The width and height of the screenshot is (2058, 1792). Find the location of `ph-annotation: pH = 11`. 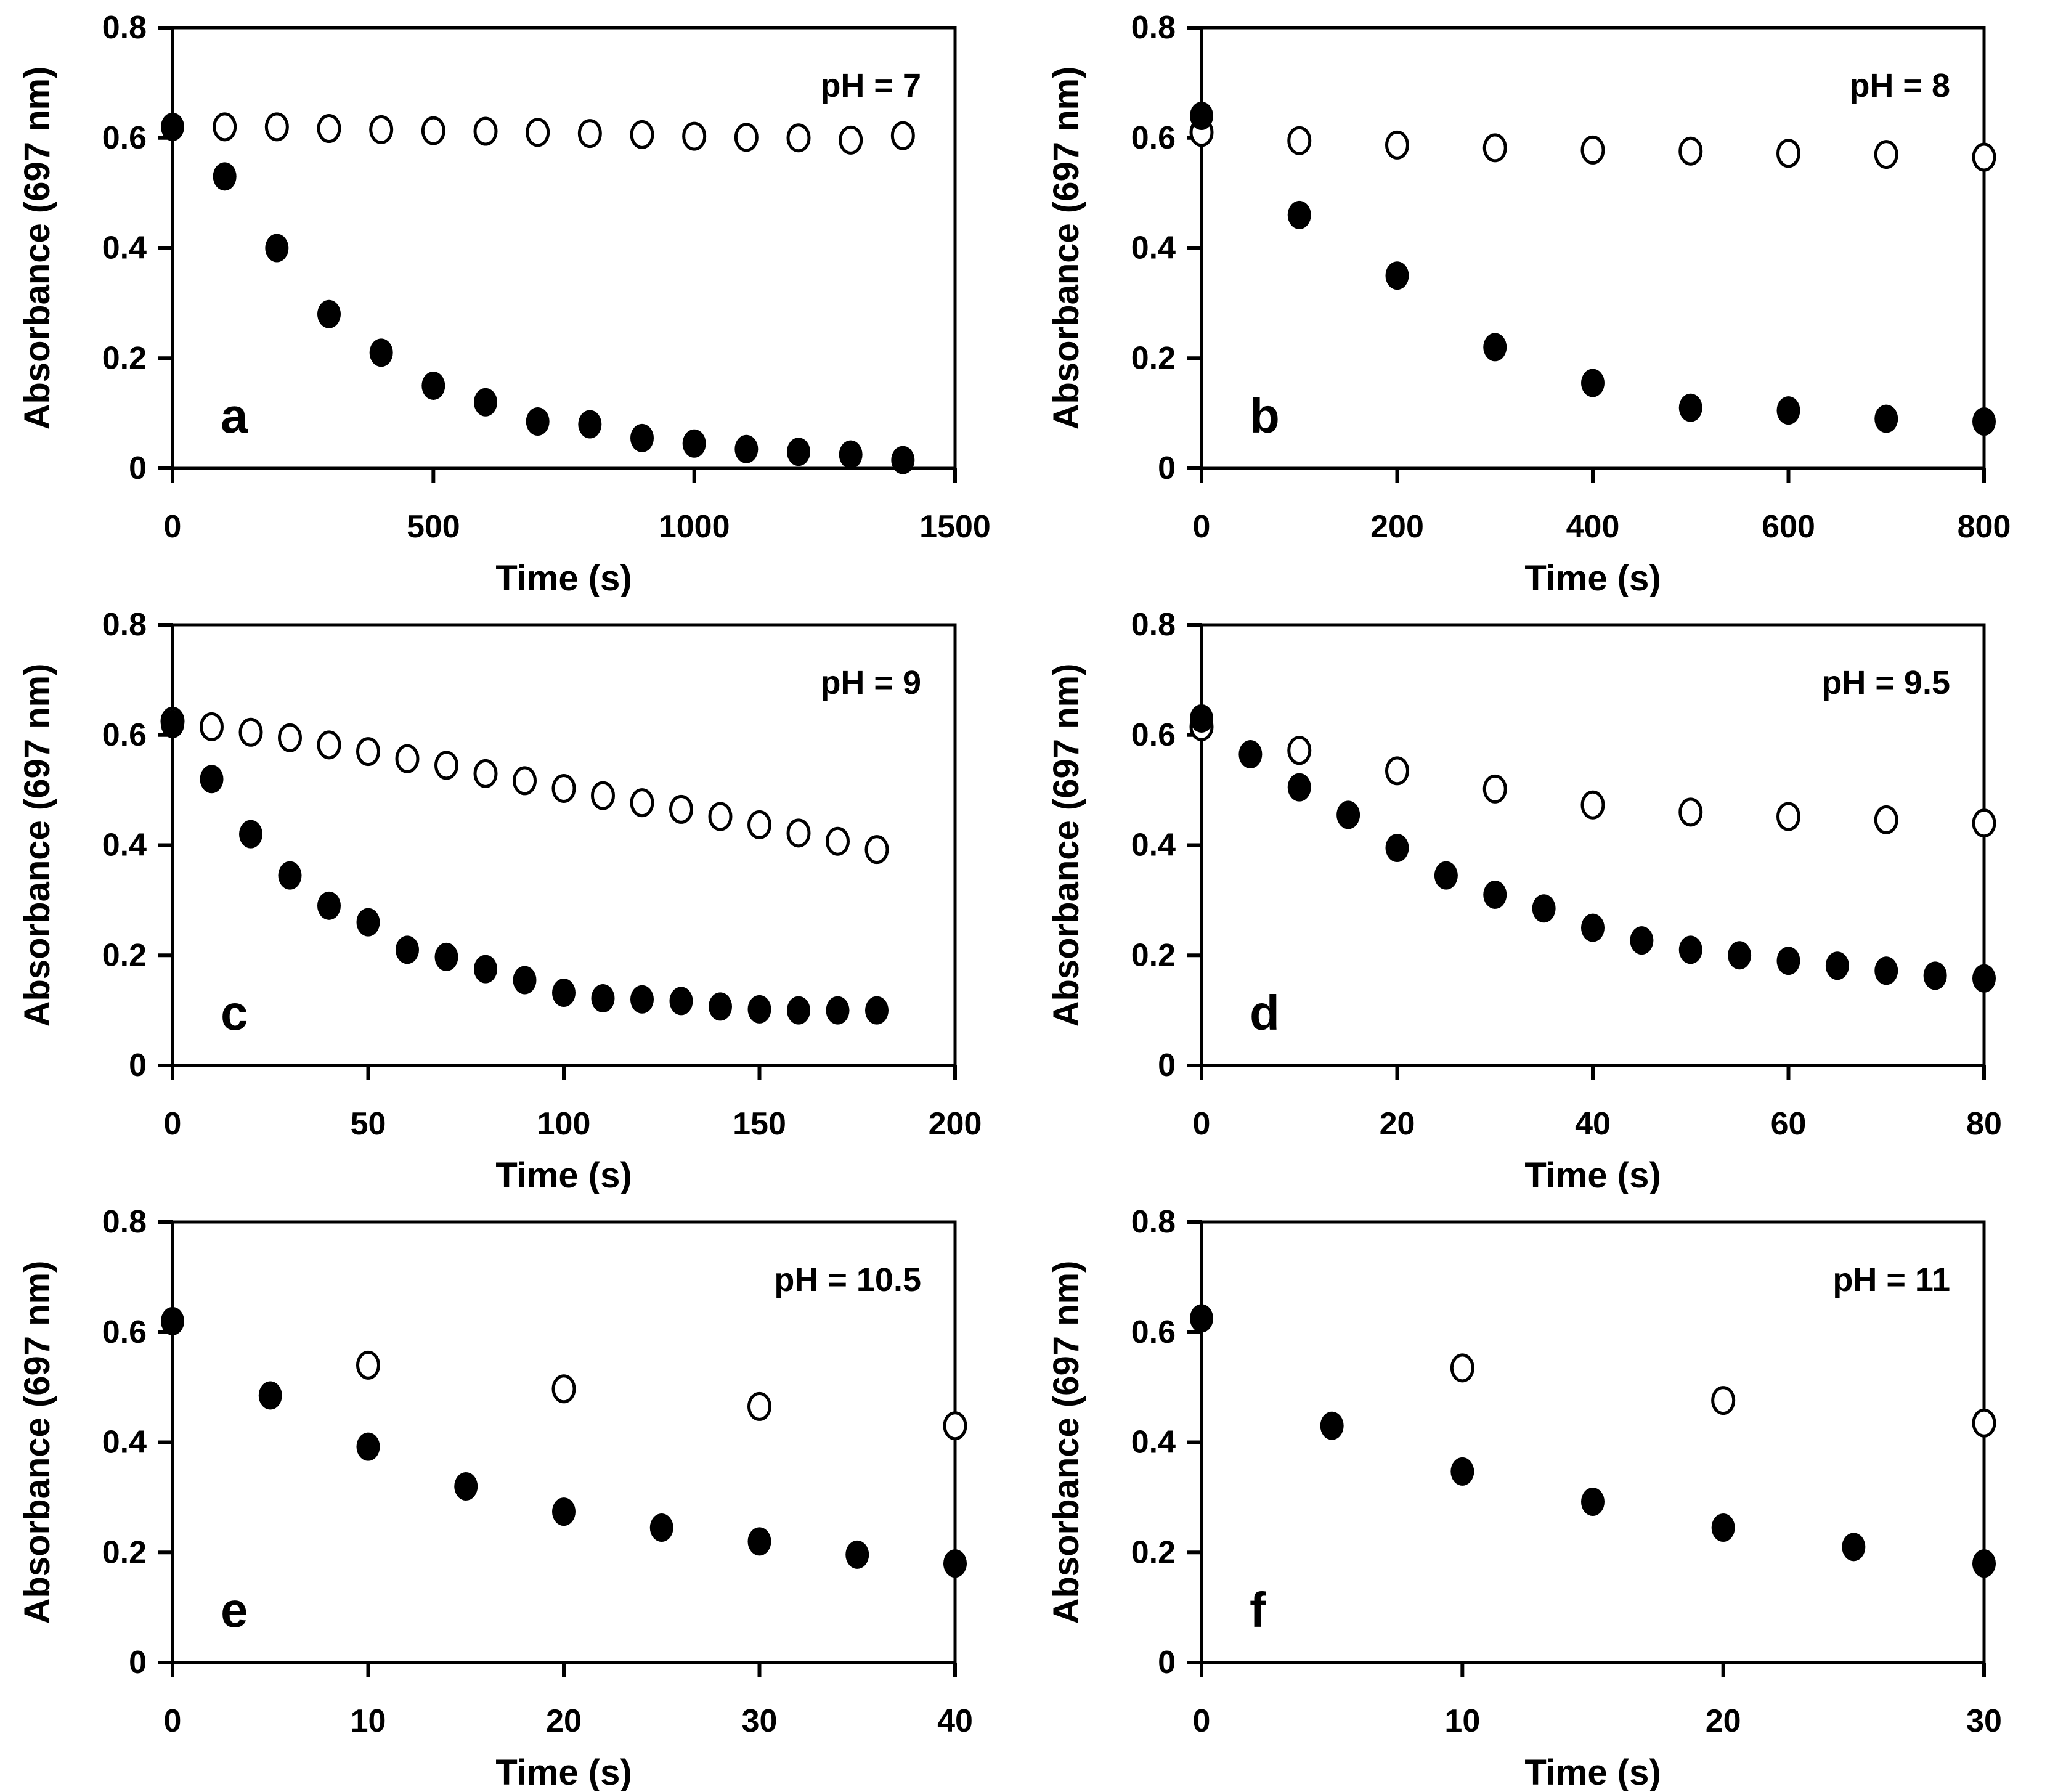

ph-annotation: pH = 11 is located at coordinates (1891, 1279).